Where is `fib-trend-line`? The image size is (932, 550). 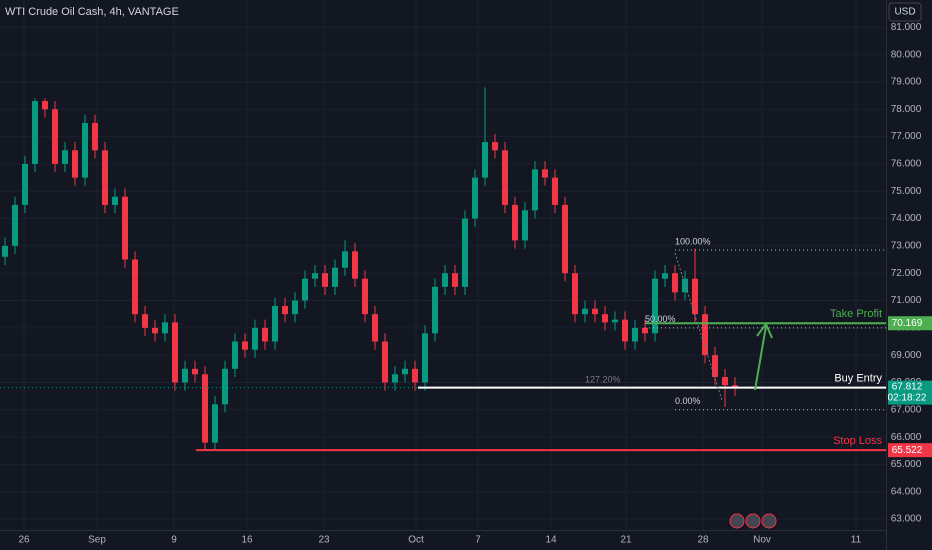 fib-trend-line is located at coordinates (698, 326).